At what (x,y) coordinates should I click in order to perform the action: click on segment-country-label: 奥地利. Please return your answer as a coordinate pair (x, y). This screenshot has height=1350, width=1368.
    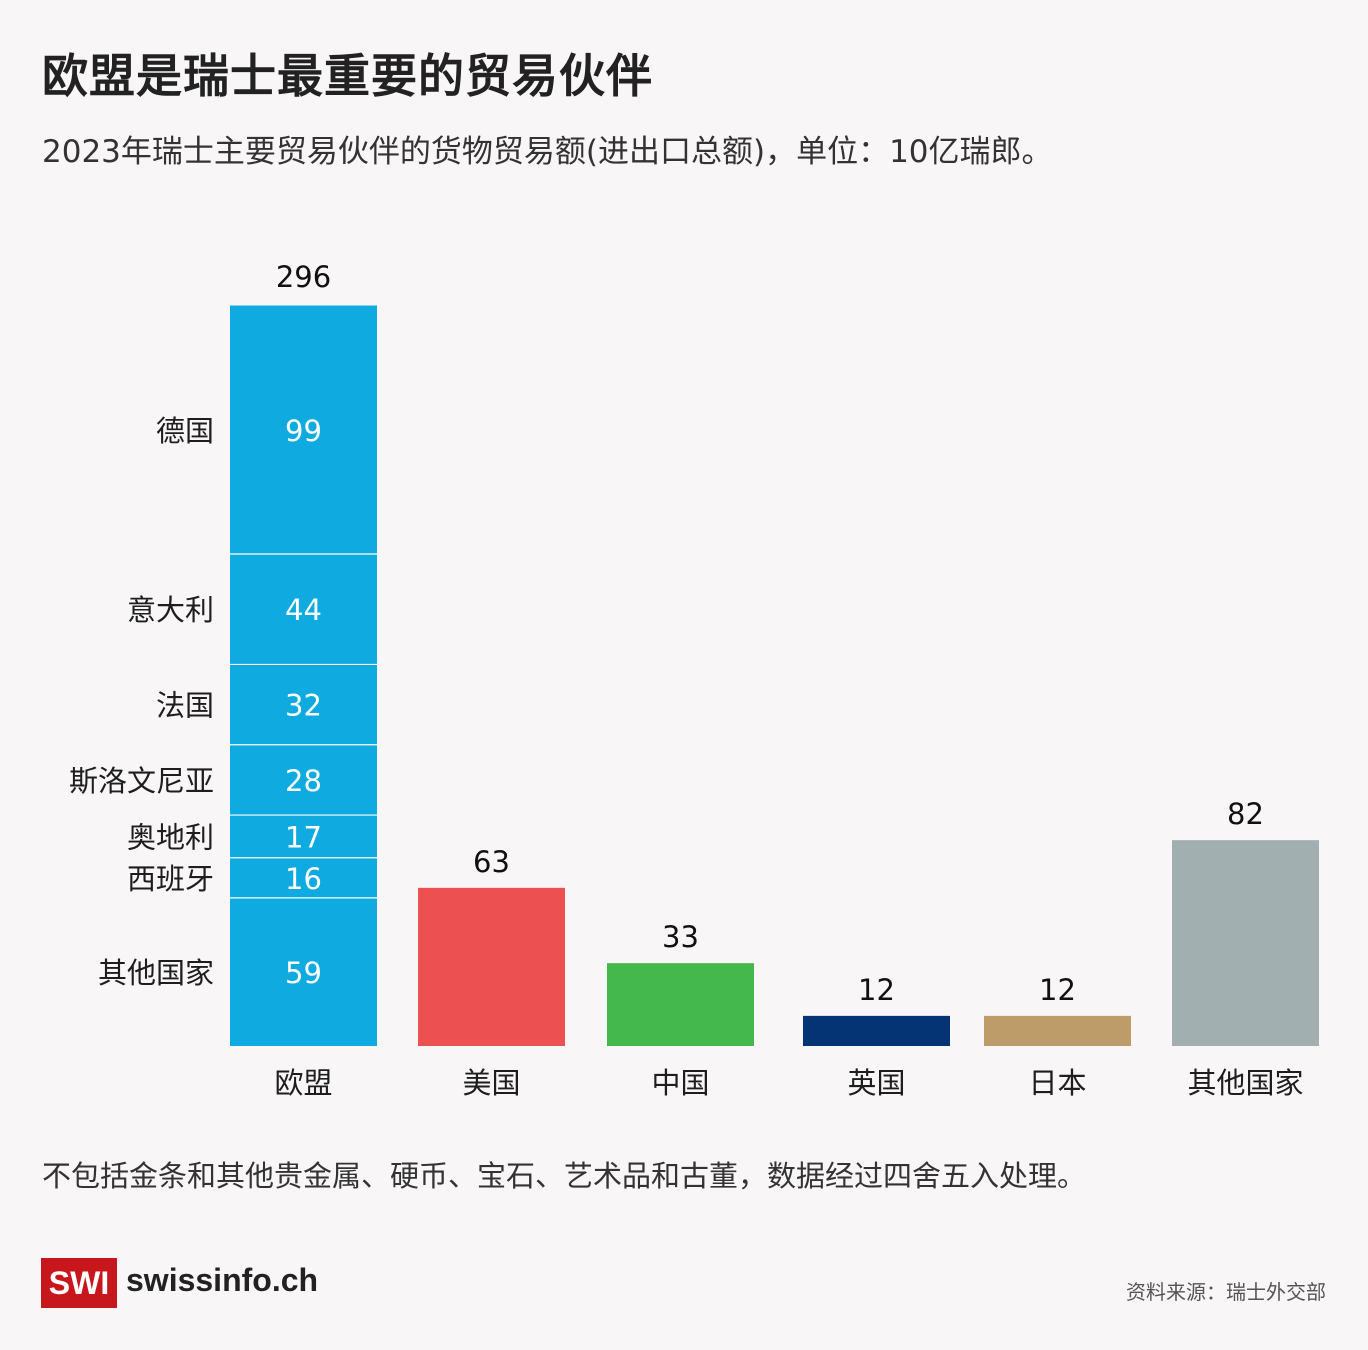
    Looking at the image, I should click on (170, 837).